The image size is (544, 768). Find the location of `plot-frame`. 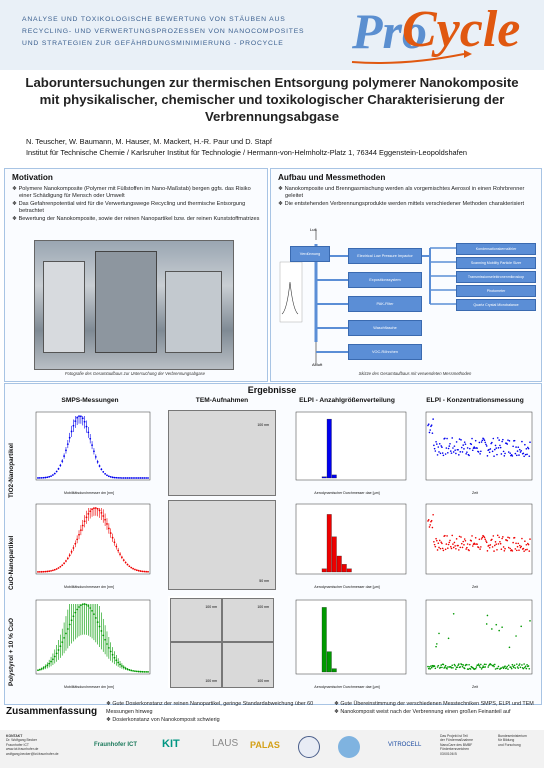

plot-frame is located at coordinates (351, 539).